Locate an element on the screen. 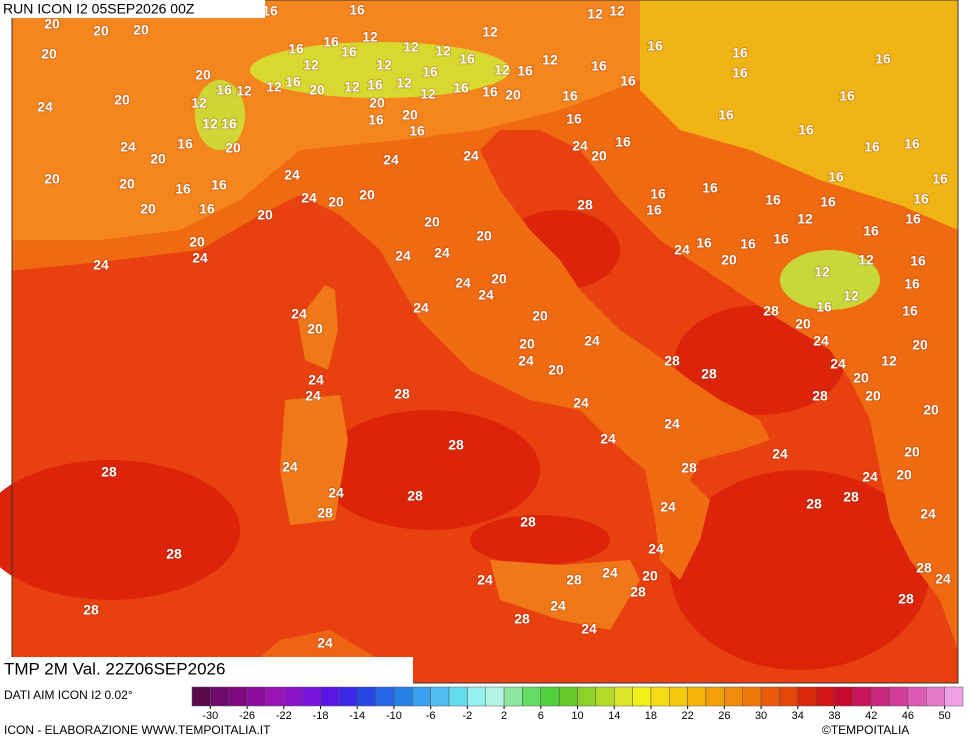 The height and width of the screenshot is (745, 968). alps is located at coordinates (380, 70).